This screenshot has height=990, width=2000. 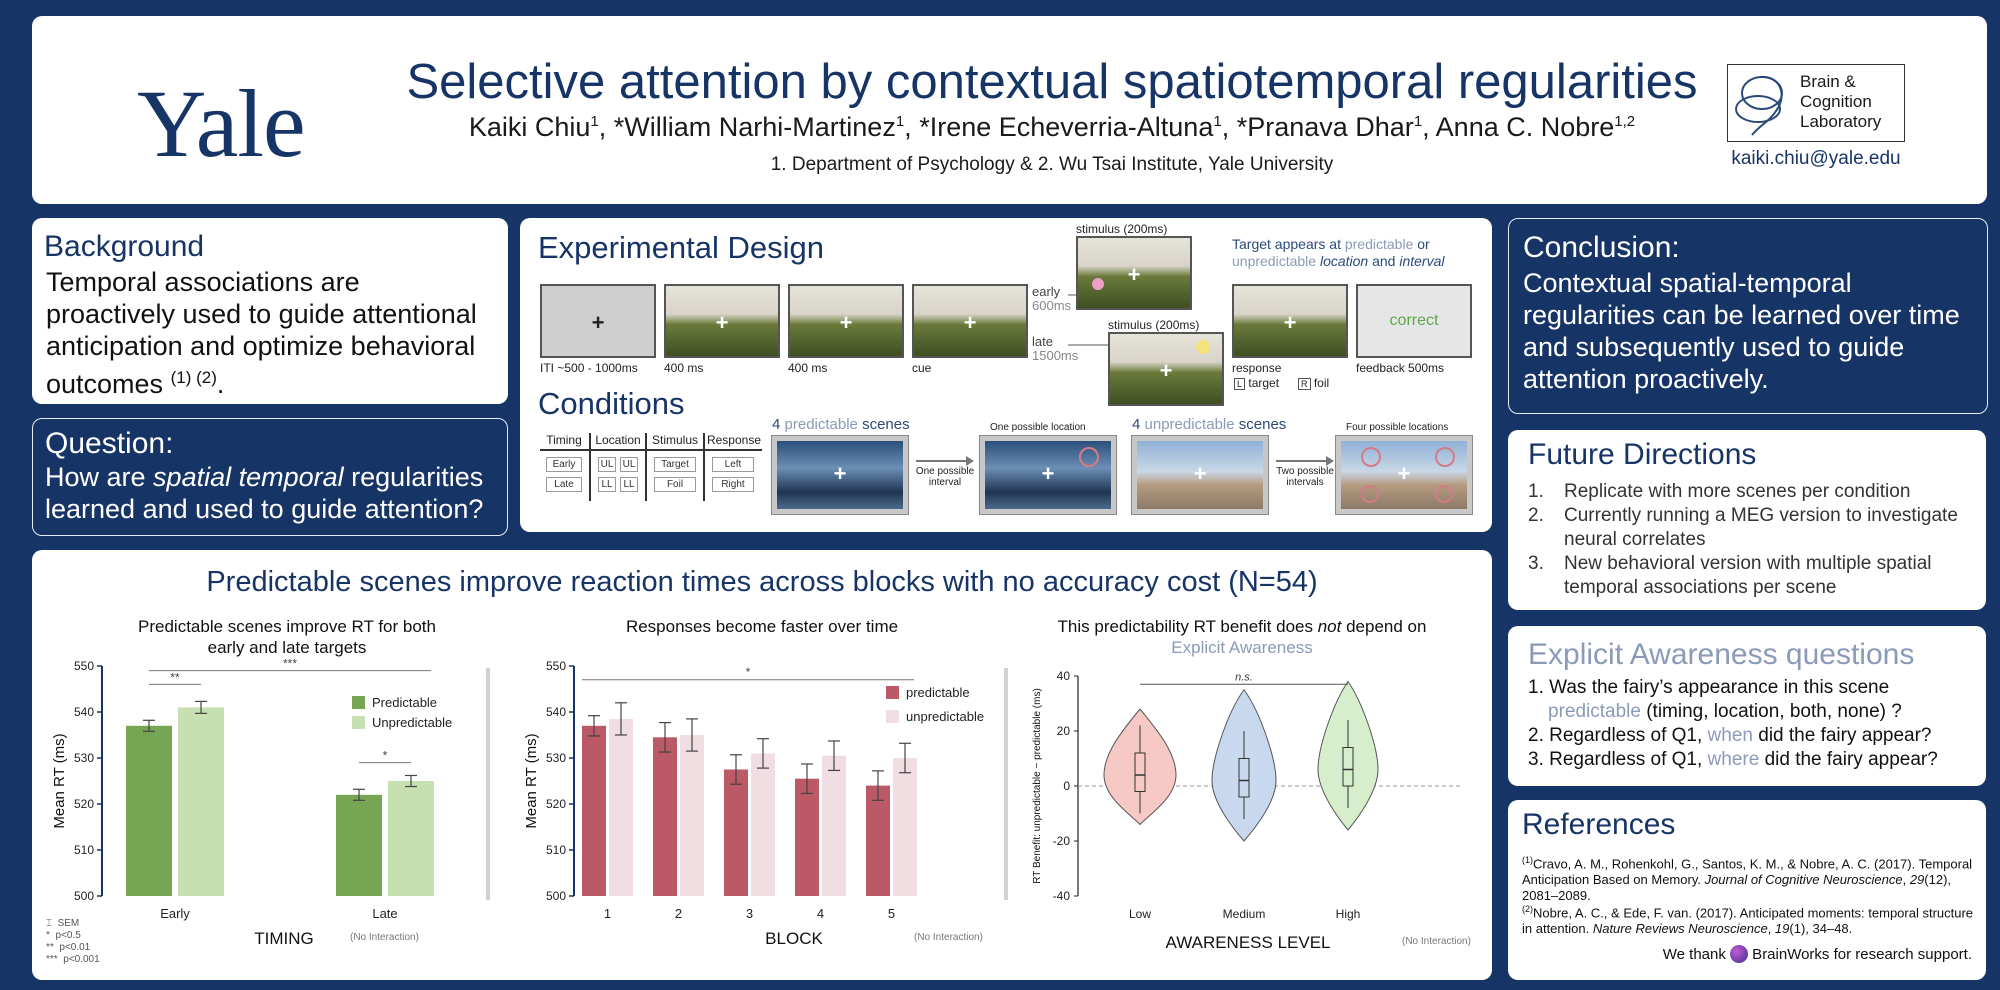 I want to click on table-cell: UL, so click(x=629, y=464).